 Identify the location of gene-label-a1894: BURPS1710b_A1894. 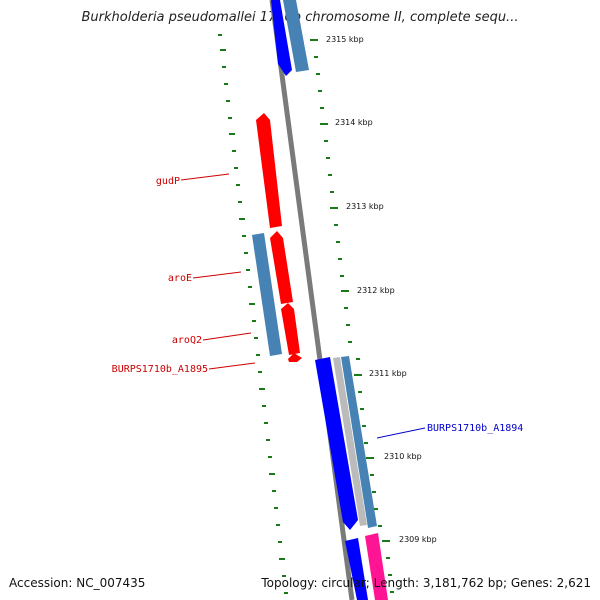
(475, 428).